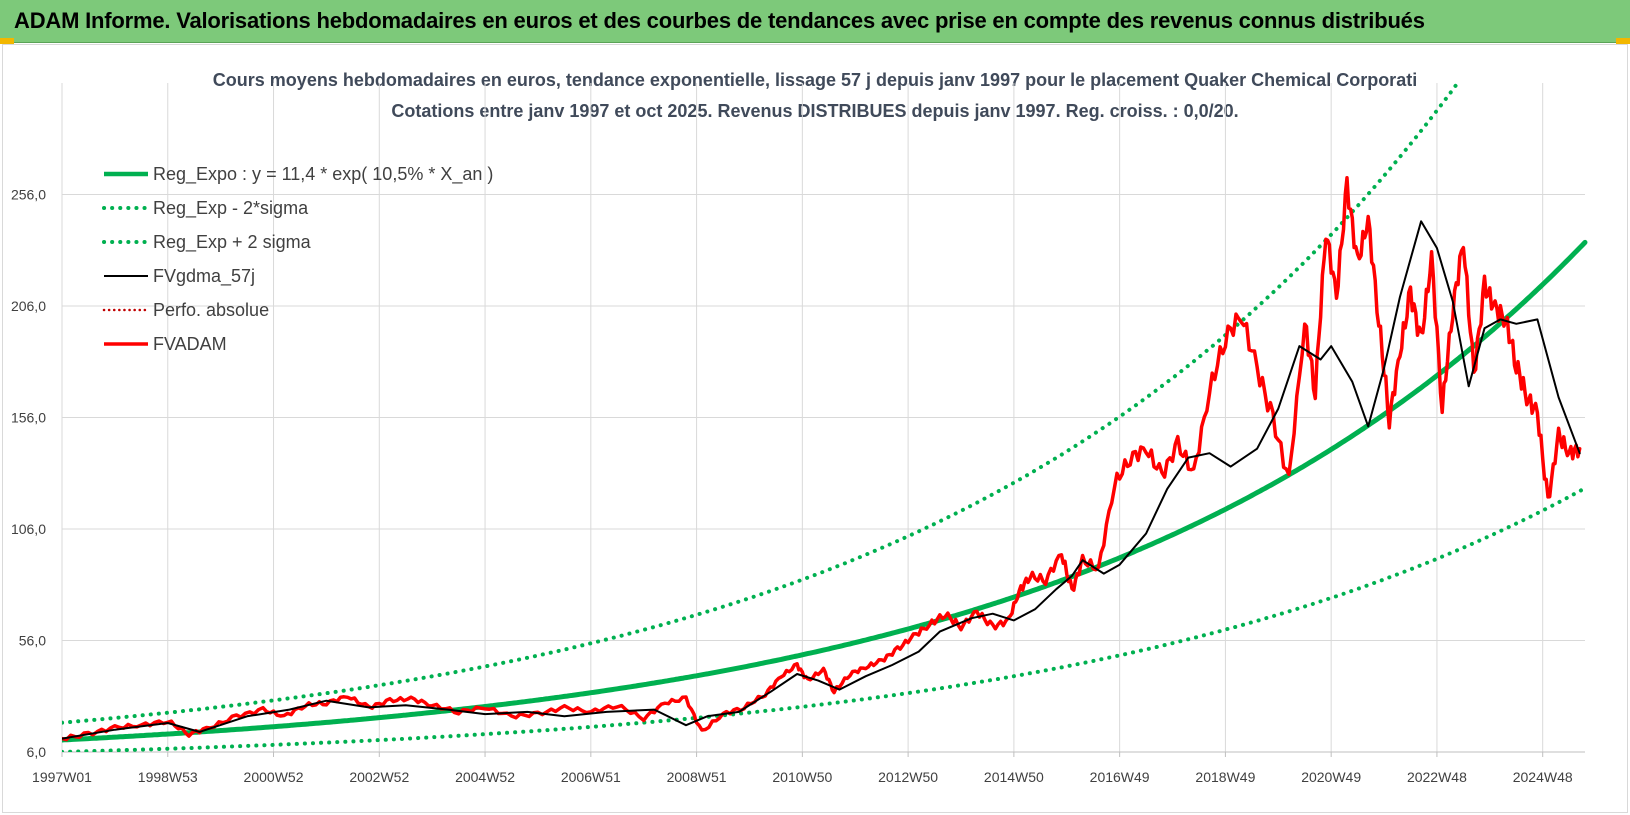 This screenshot has height=815, width=1630. Describe the element at coordinates (231, 208) in the screenshot. I see `legend-label: Reg_Exp - 2*sigma` at that location.